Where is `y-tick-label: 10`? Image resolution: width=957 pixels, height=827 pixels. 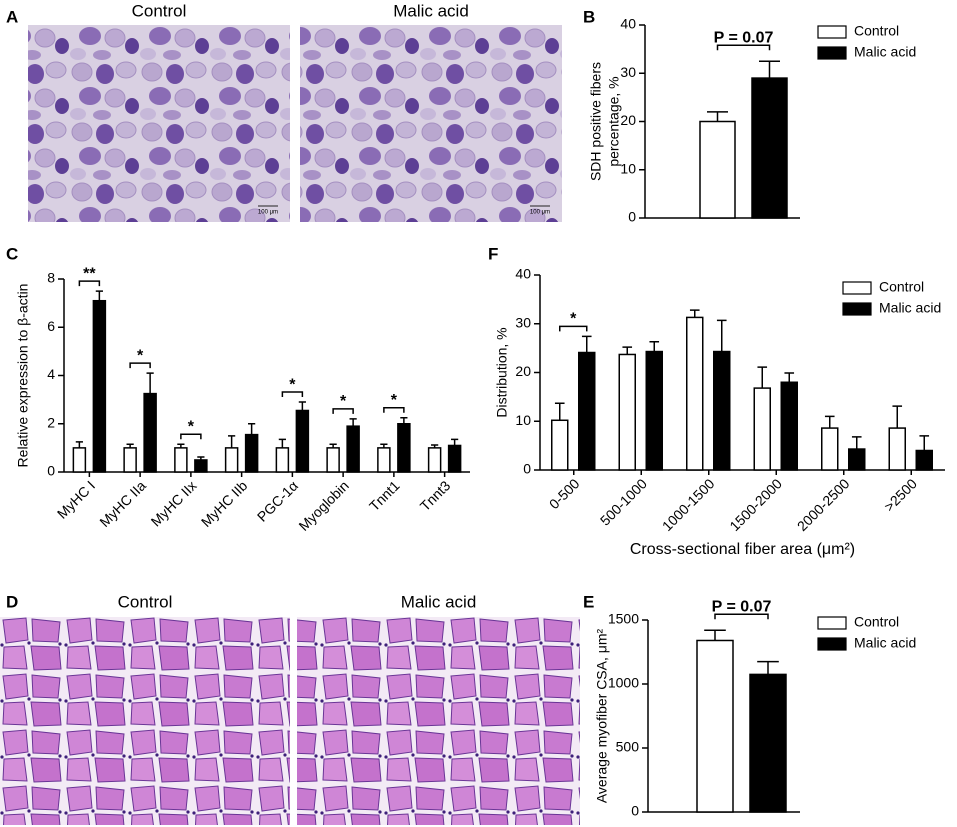
y-tick-label: 10 is located at coordinates (628, 168).